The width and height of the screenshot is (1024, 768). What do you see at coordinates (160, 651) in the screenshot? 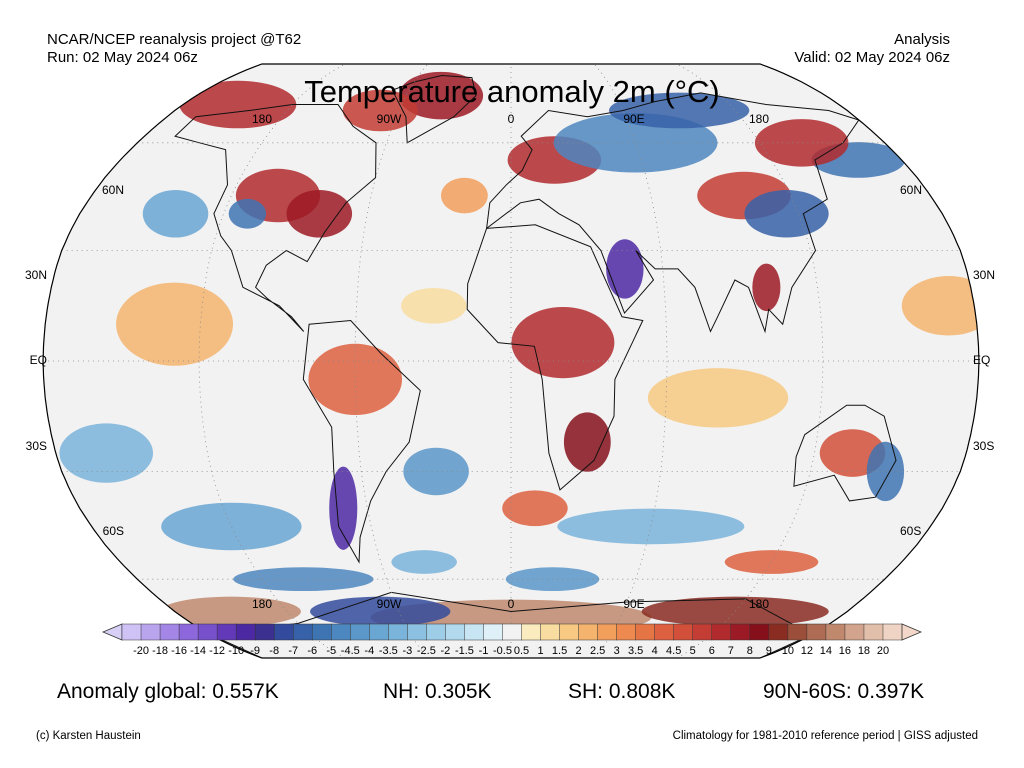
I see `colorbar-label-1: -18` at bounding box center [160, 651].